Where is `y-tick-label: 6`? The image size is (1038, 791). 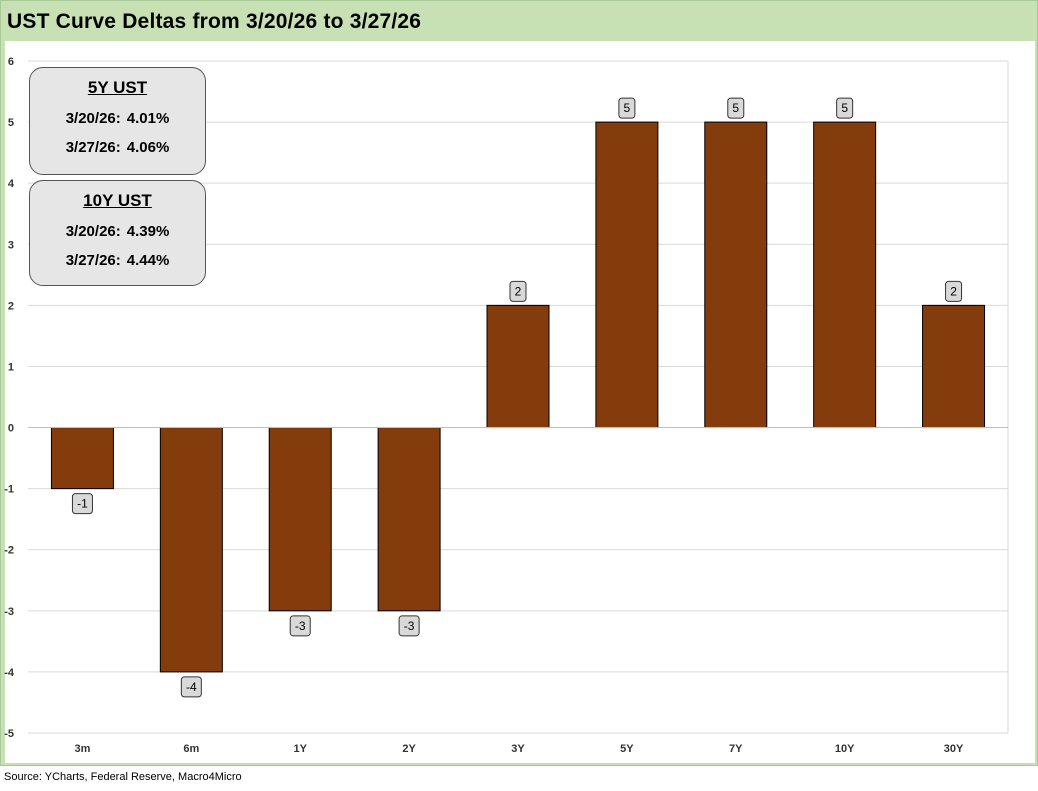 y-tick-label: 6 is located at coordinates (11, 62).